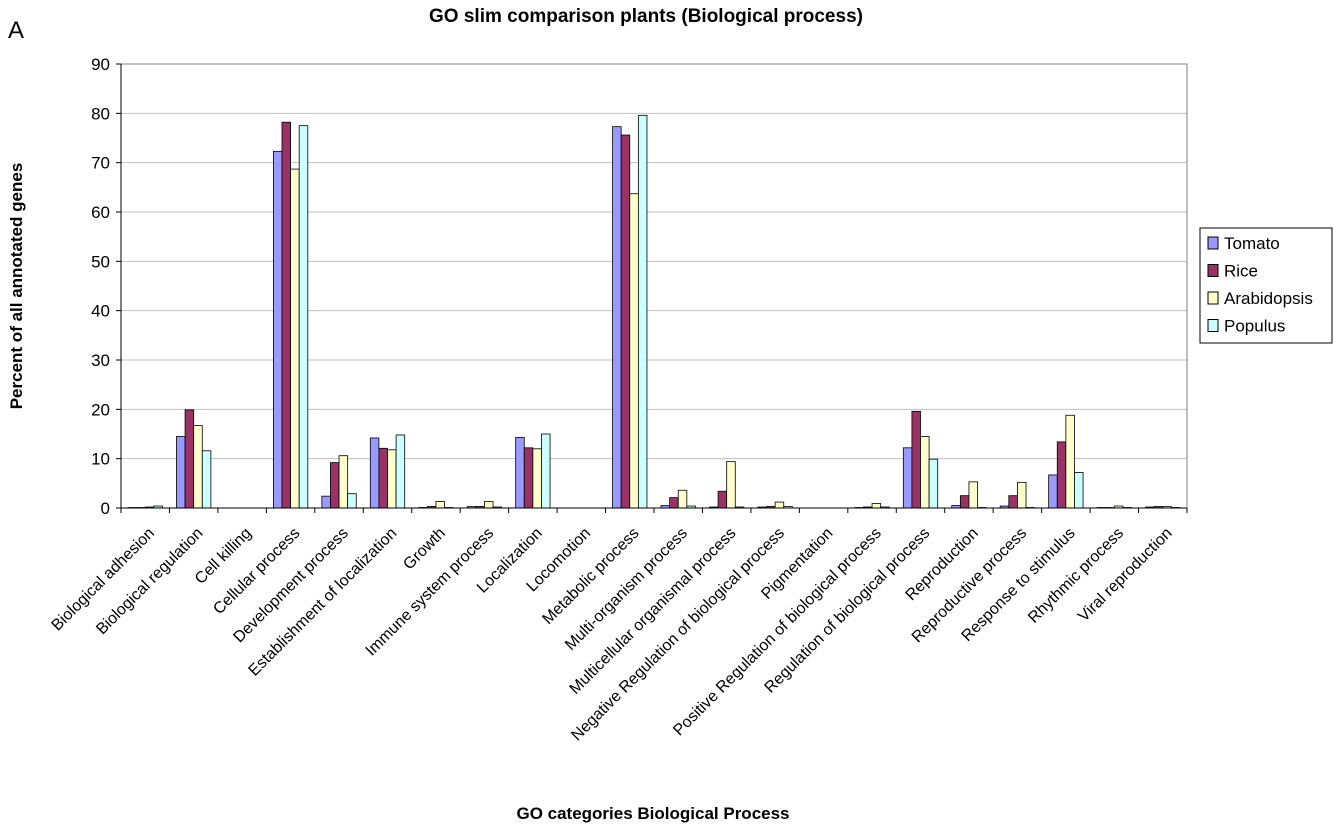 This screenshot has width=1338, height=832. I want to click on y-tick-label-80: 80, so click(100, 113).